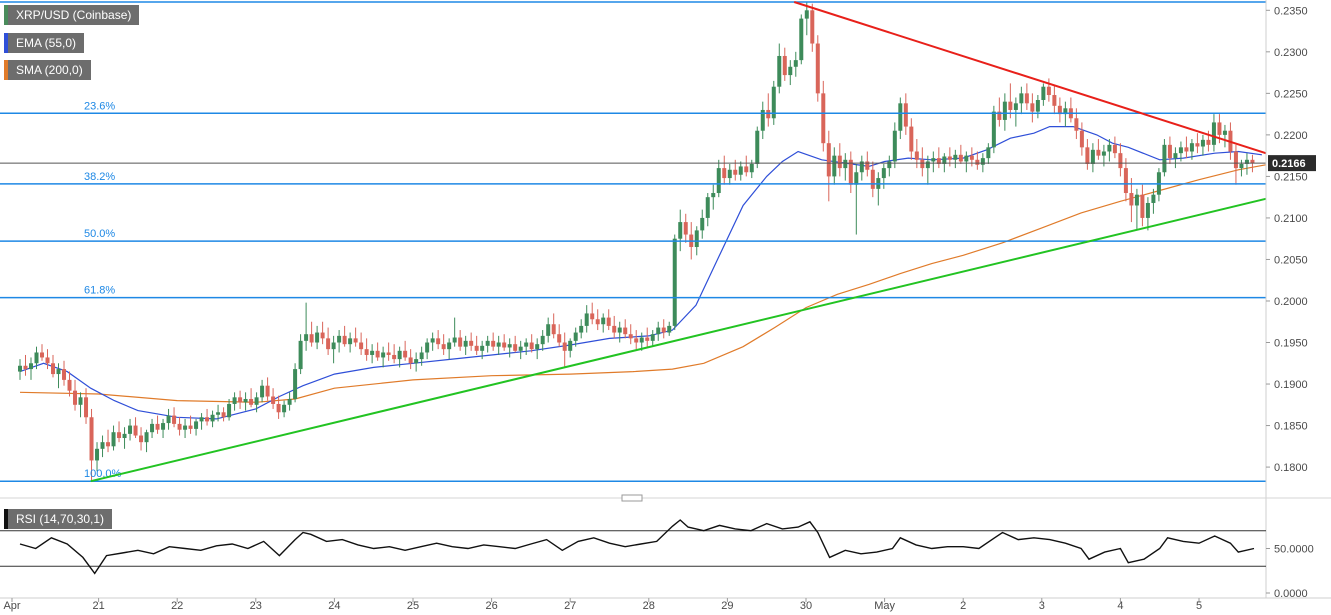 This screenshot has height=615, width=1331. Describe the element at coordinates (963, 606) in the screenshot. I see `time-tick-label: 2` at that location.